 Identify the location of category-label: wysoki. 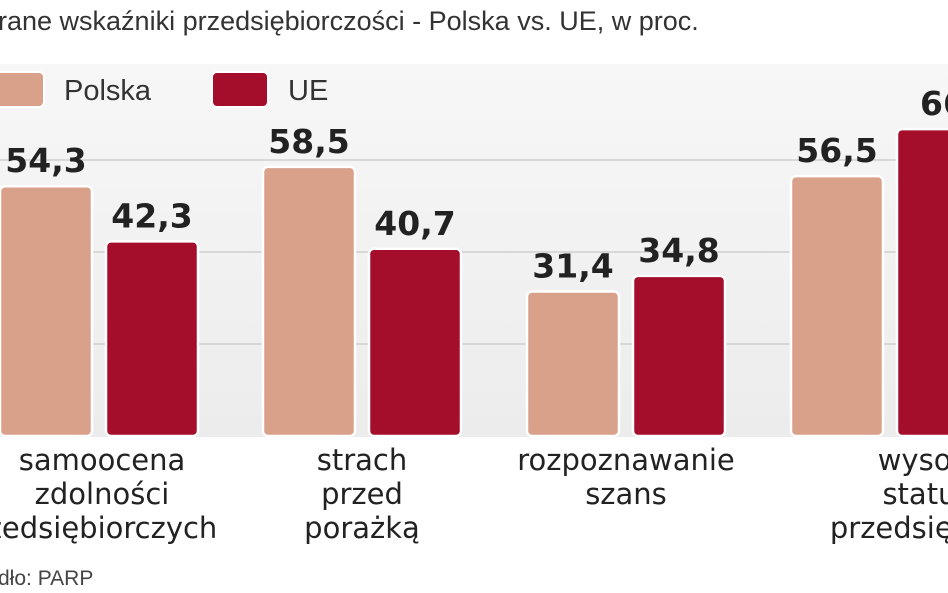
(913, 460).